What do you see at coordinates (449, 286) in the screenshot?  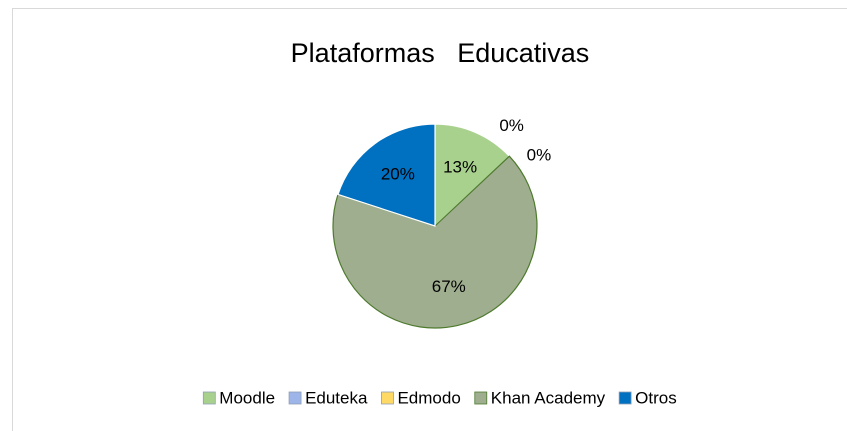 I see `data-label: 67%` at bounding box center [449, 286].